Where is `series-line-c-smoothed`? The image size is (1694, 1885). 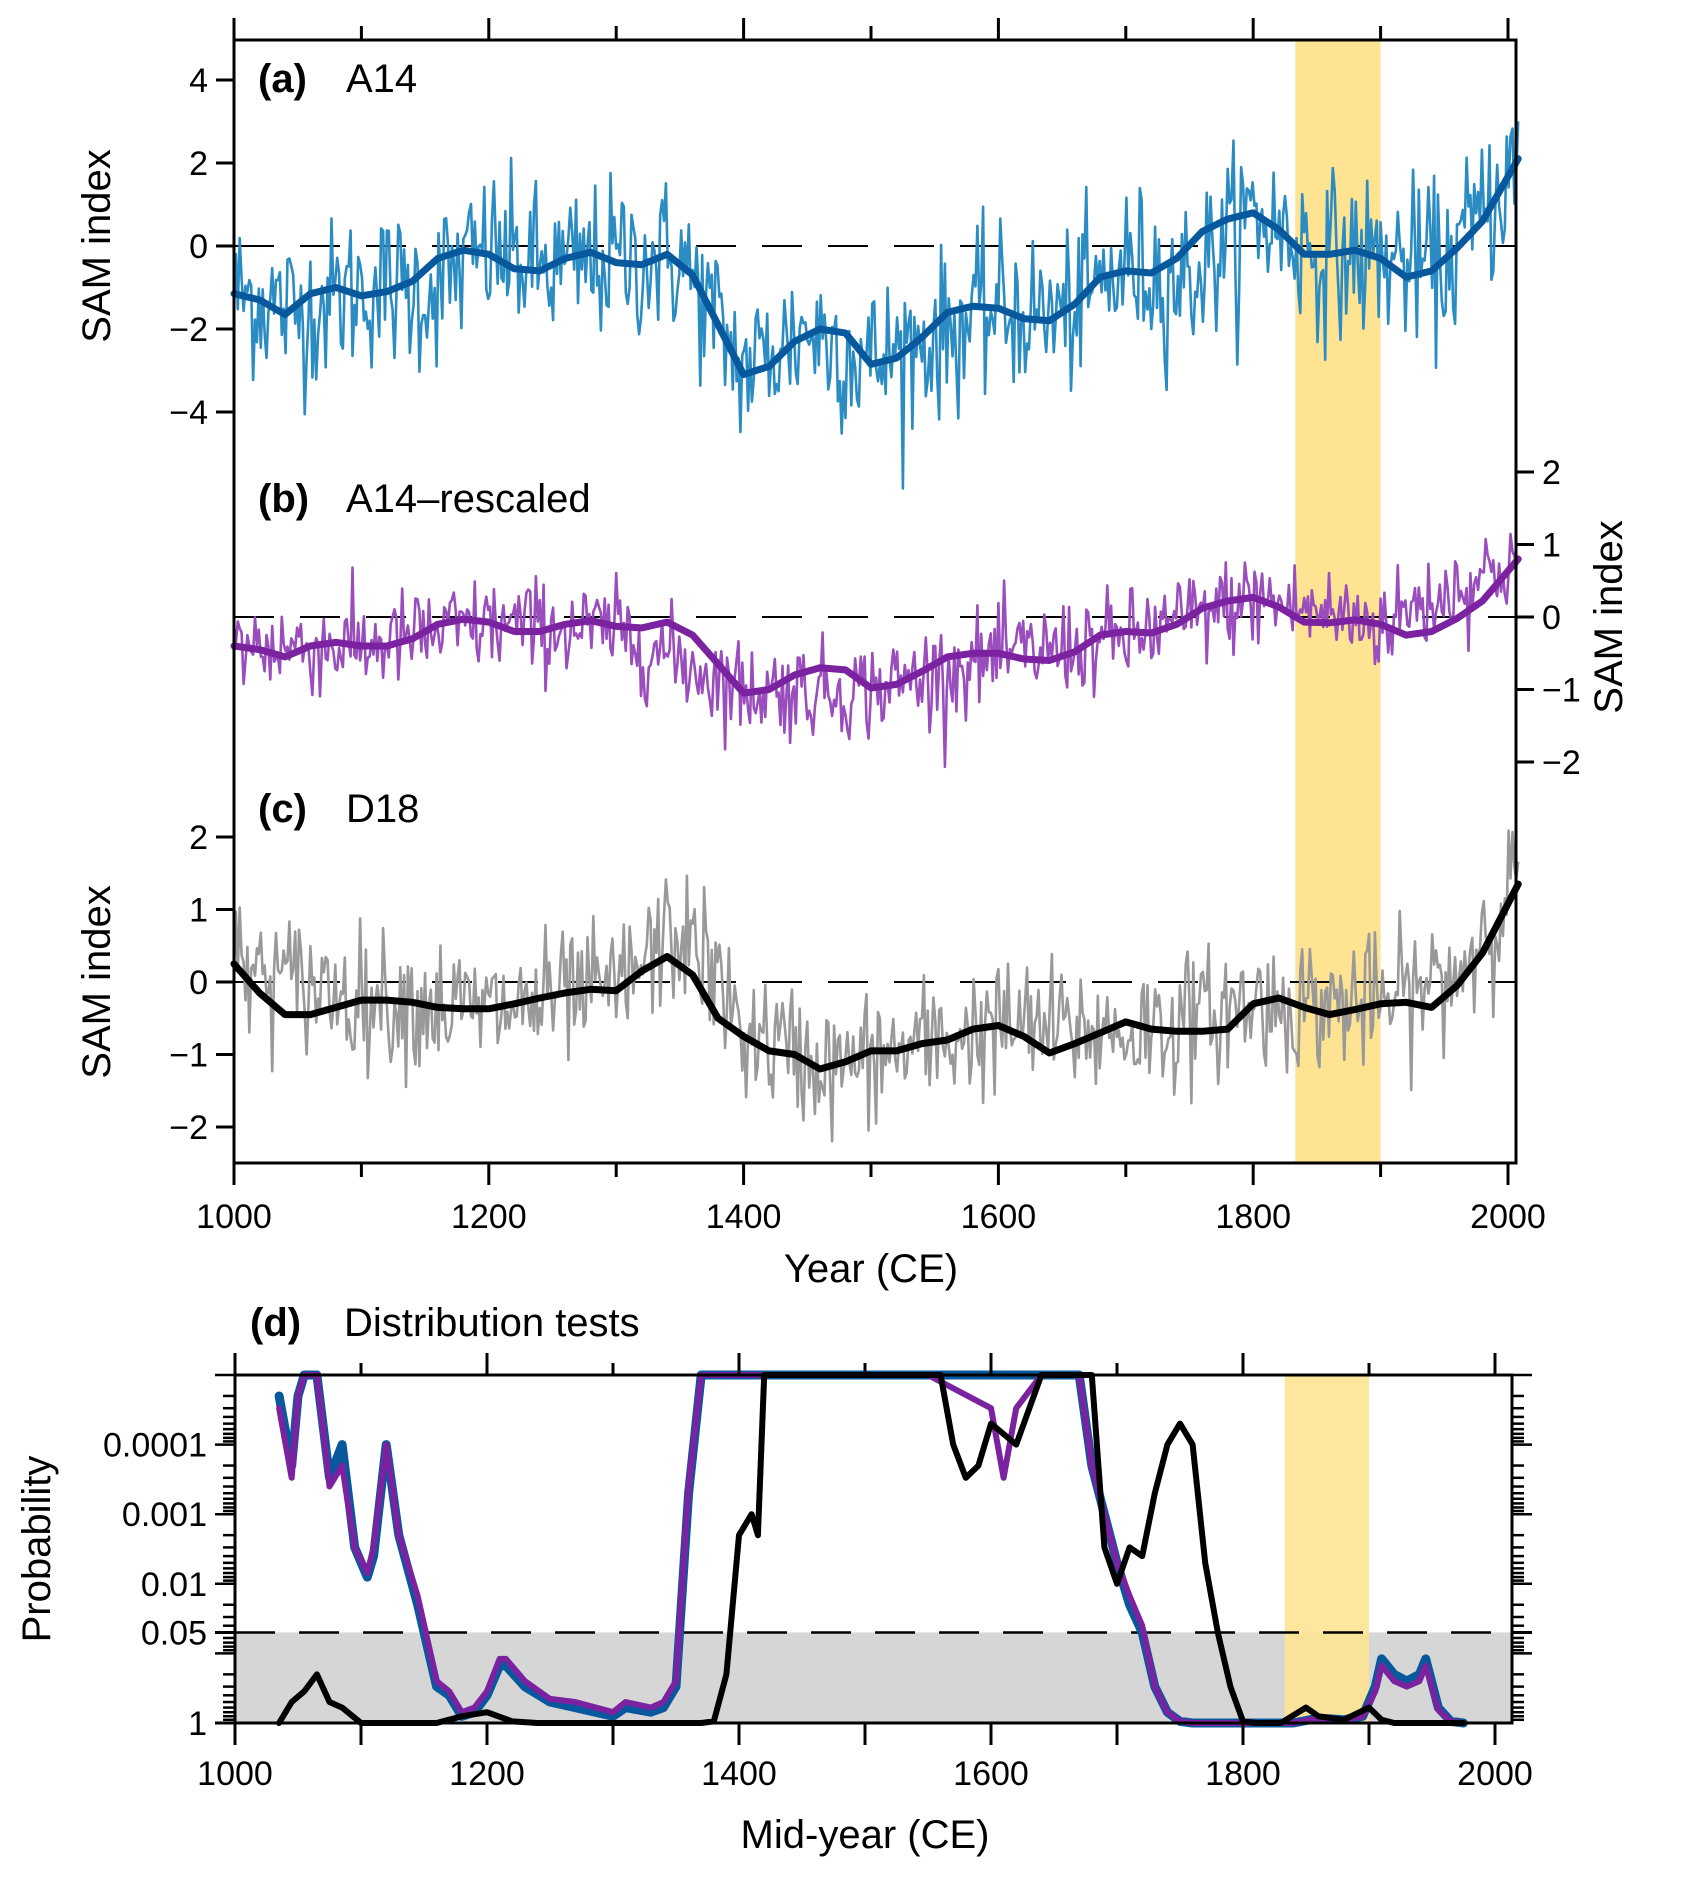 series-line-c-smoothed is located at coordinates (876, 976).